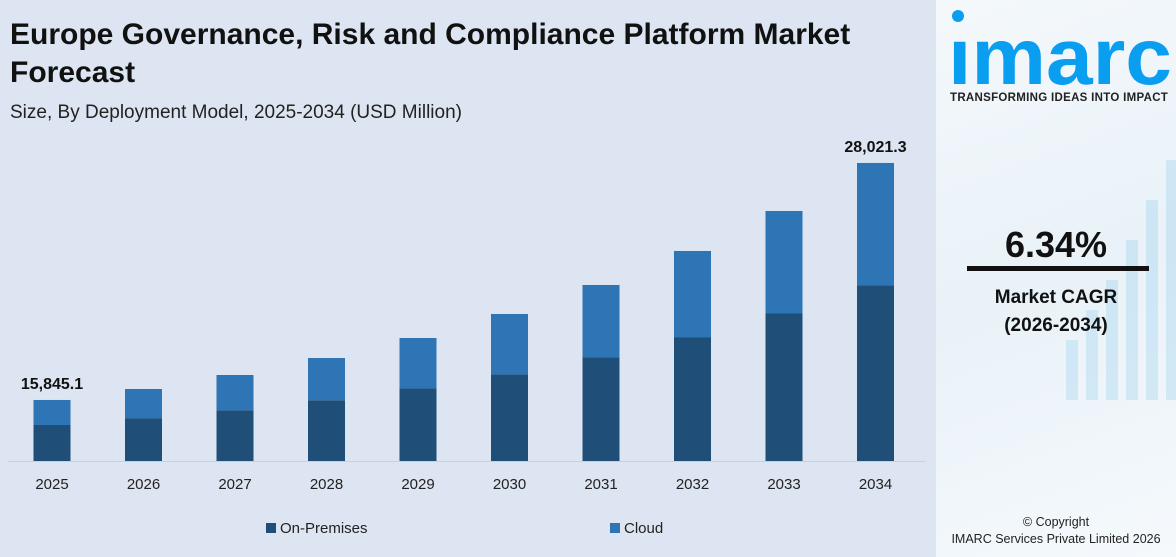 Image resolution: width=1176 pixels, height=557 pixels. What do you see at coordinates (1056, 522) in the screenshot?
I see `copyright-text: © Copyright` at bounding box center [1056, 522].